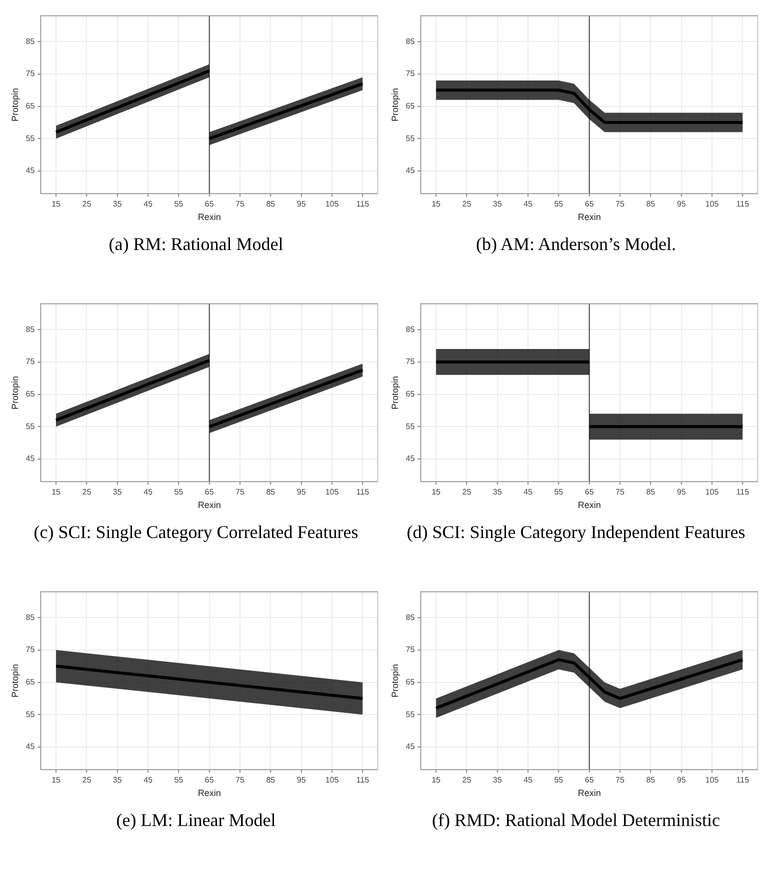 Image resolution: width=776 pixels, height=882 pixels. Describe the element at coordinates (196, 244) in the screenshot. I see `text: (a) RM: Rational Model` at that location.